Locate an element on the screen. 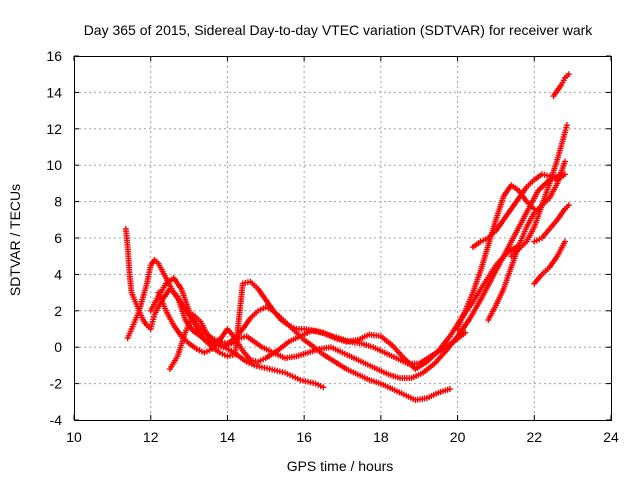  x-tick-label: 12 is located at coordinates (151, 437).